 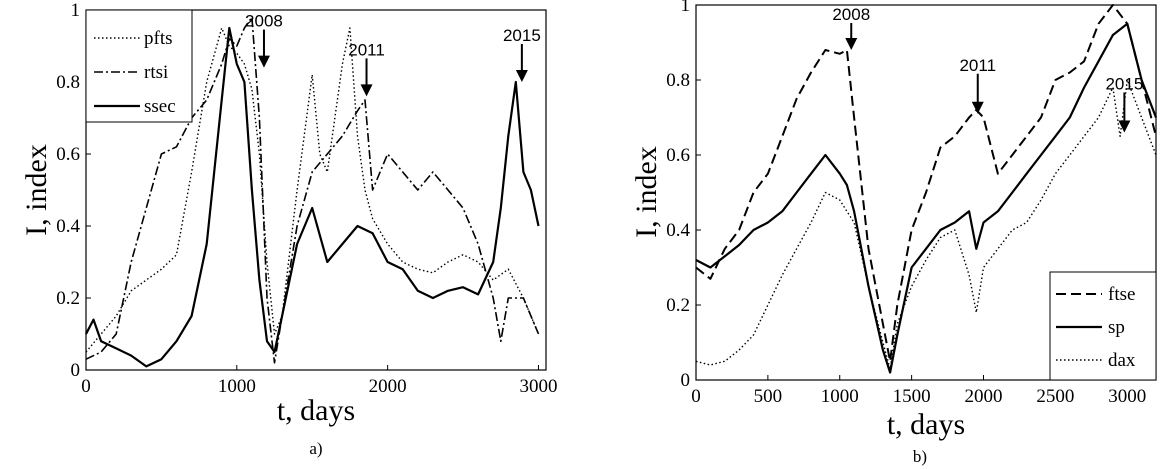 What do you see at coordinates (315, 448) in the screenshot?
I see `panel-a-label: a)` at bounding box center [315, 448].